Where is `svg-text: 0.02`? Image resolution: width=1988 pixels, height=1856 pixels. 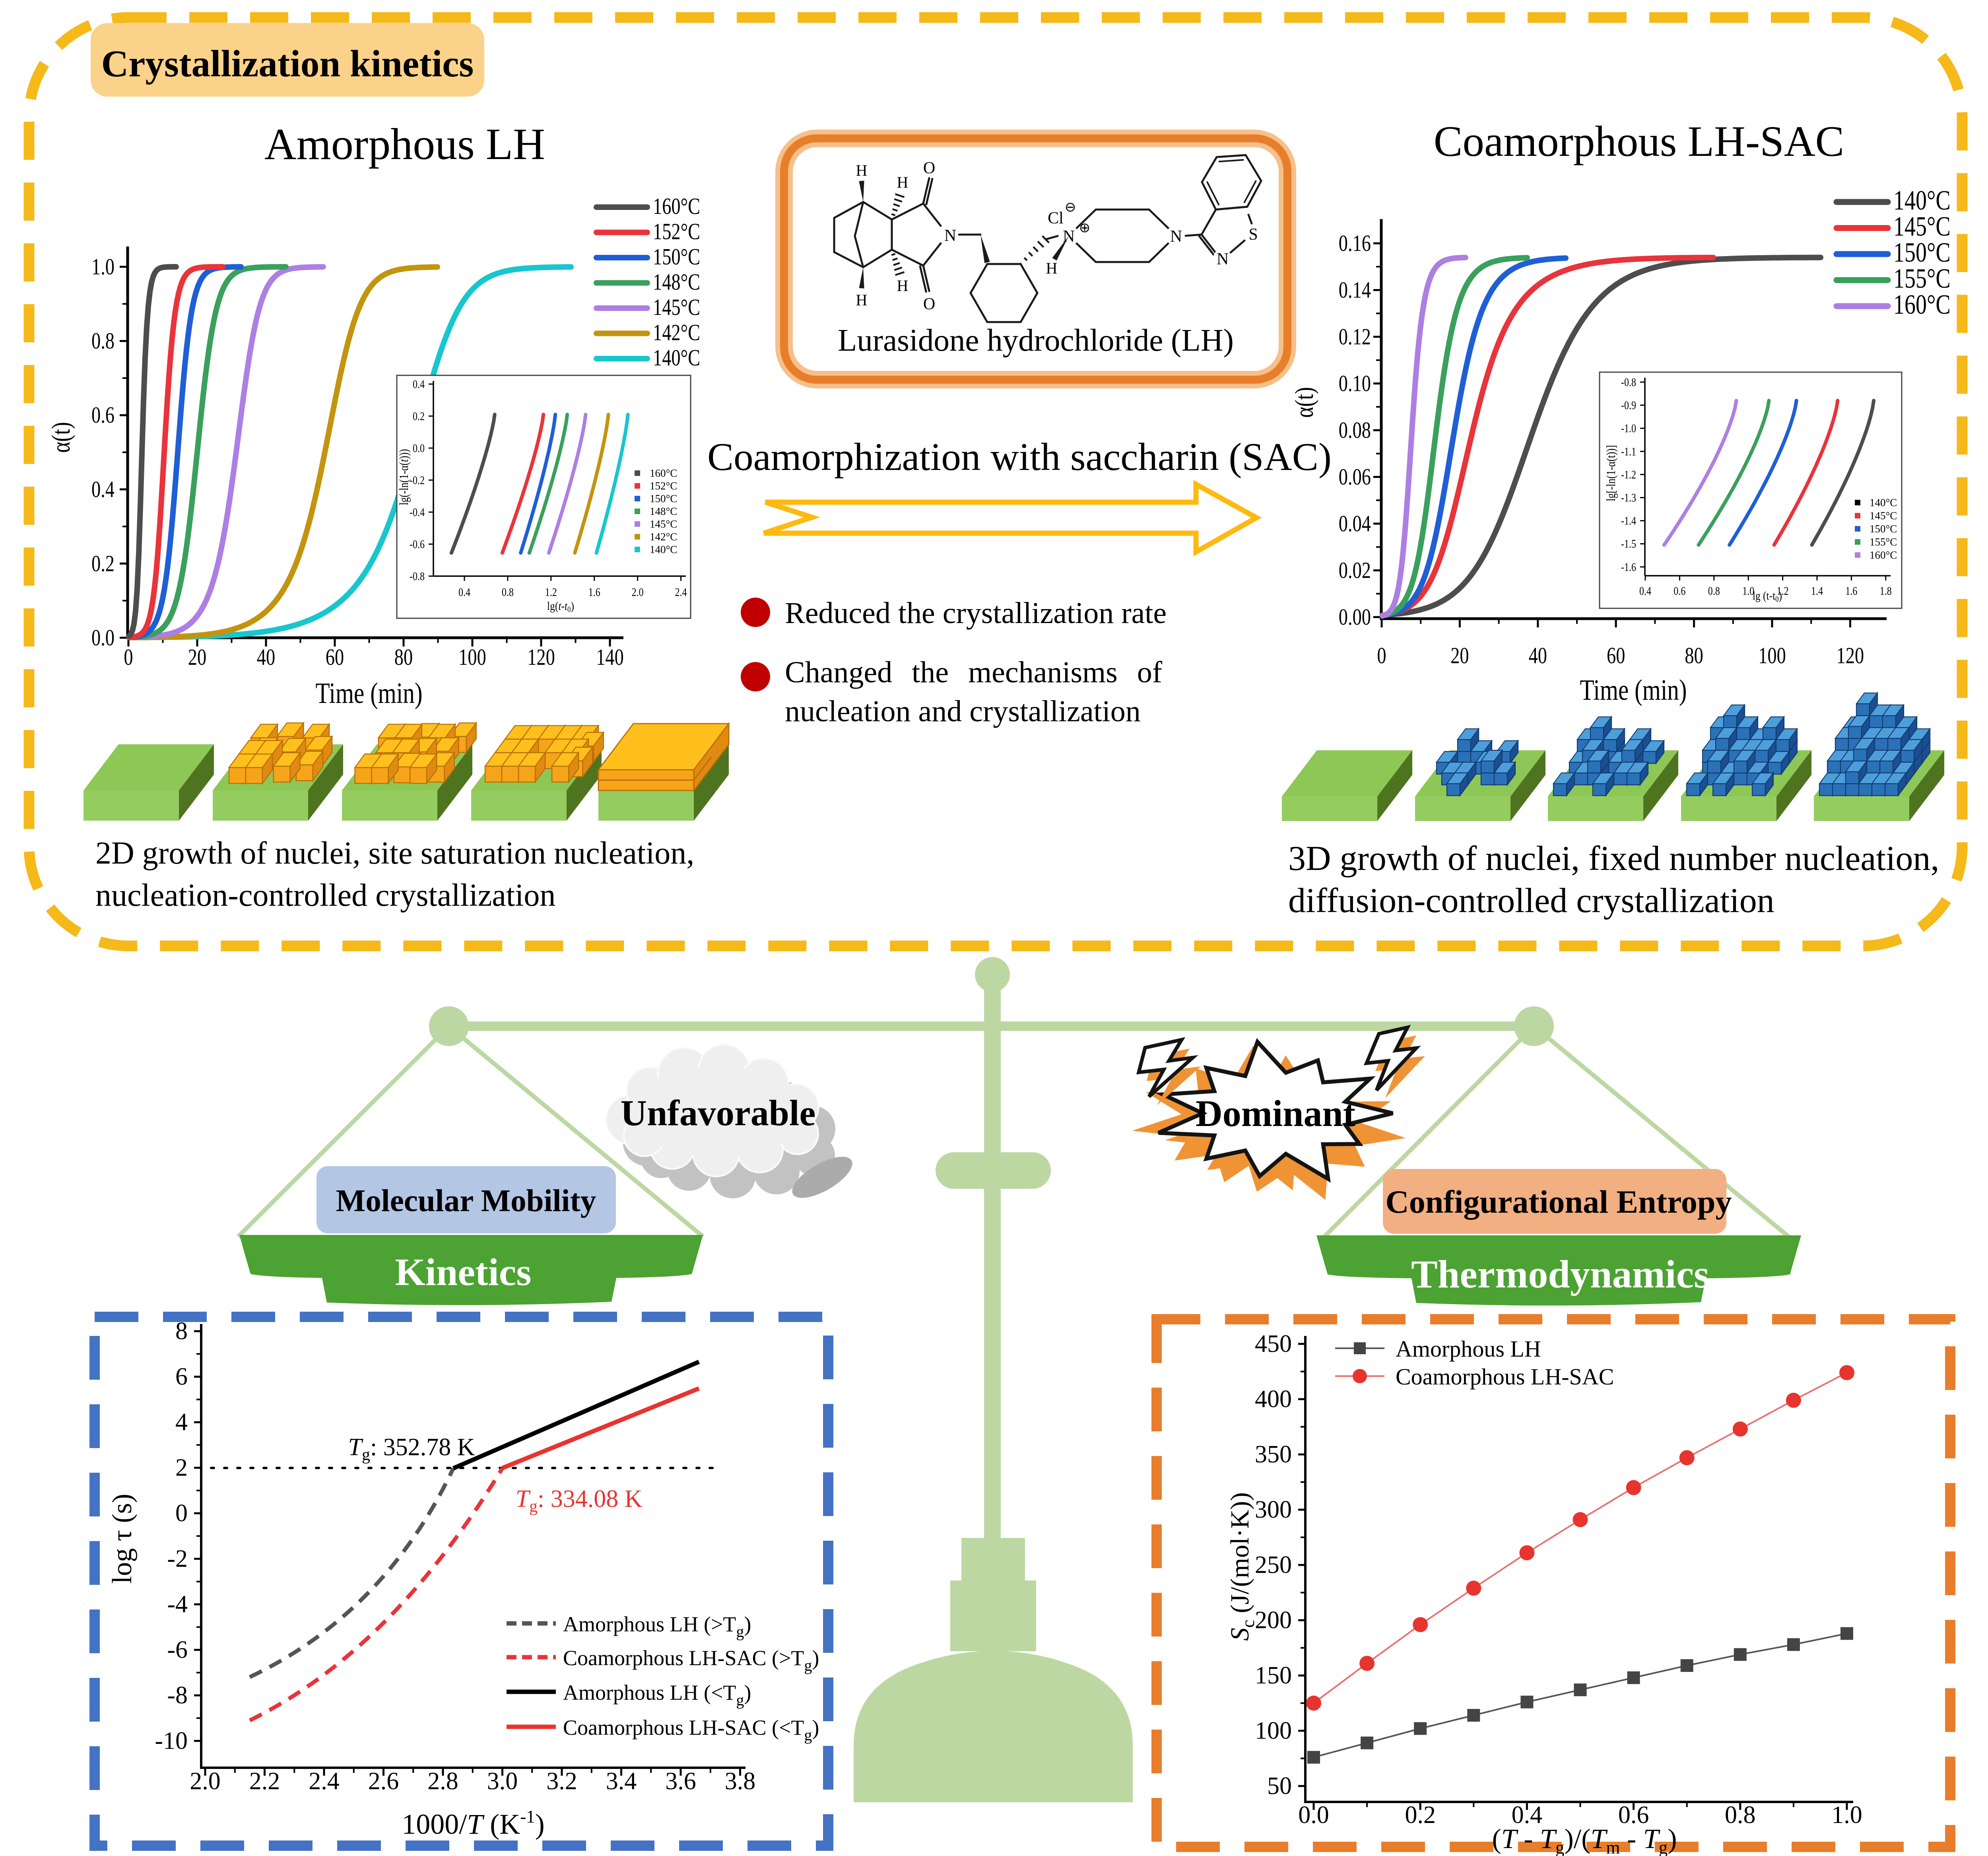
svg-text: 0.02 is located at coordinates (1355, 570).